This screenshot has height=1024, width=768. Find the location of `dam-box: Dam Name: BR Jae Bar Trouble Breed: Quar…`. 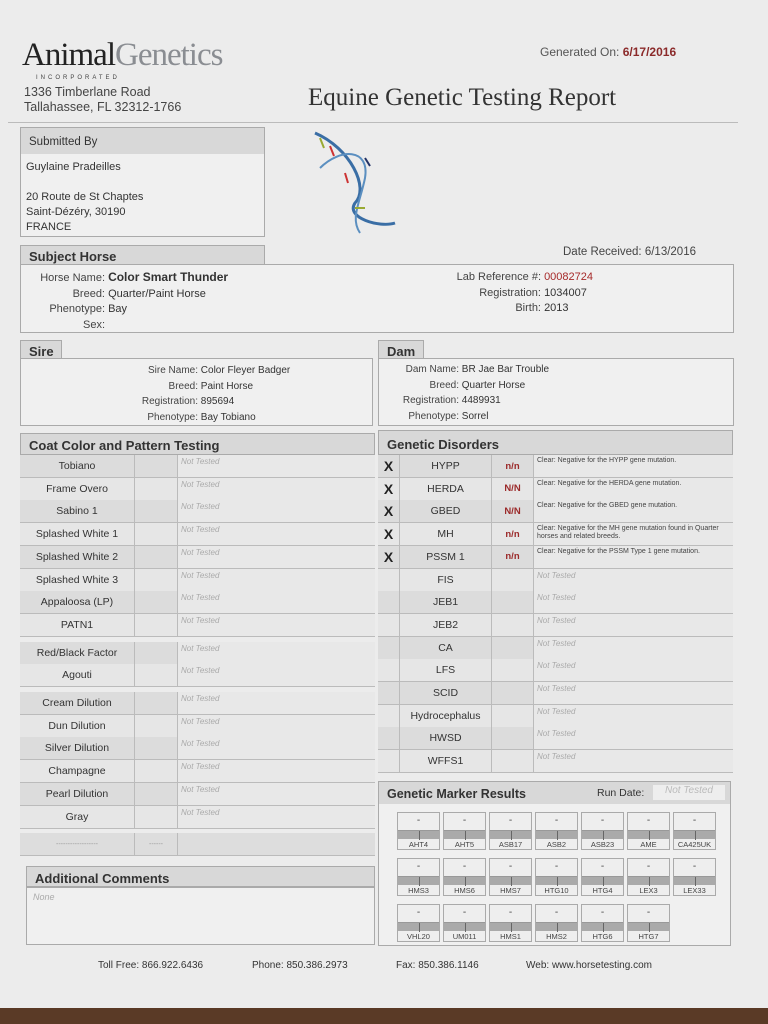

dam-box: Dam Name: BR Jae Bar Trouble Breed: Quar… is located at coordinates (556, 392).